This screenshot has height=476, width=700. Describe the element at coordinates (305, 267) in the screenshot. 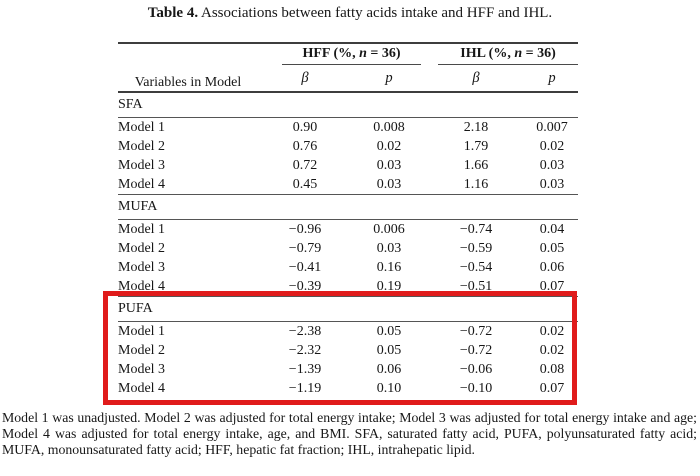

I see `value-cell: −0.41` at that location.